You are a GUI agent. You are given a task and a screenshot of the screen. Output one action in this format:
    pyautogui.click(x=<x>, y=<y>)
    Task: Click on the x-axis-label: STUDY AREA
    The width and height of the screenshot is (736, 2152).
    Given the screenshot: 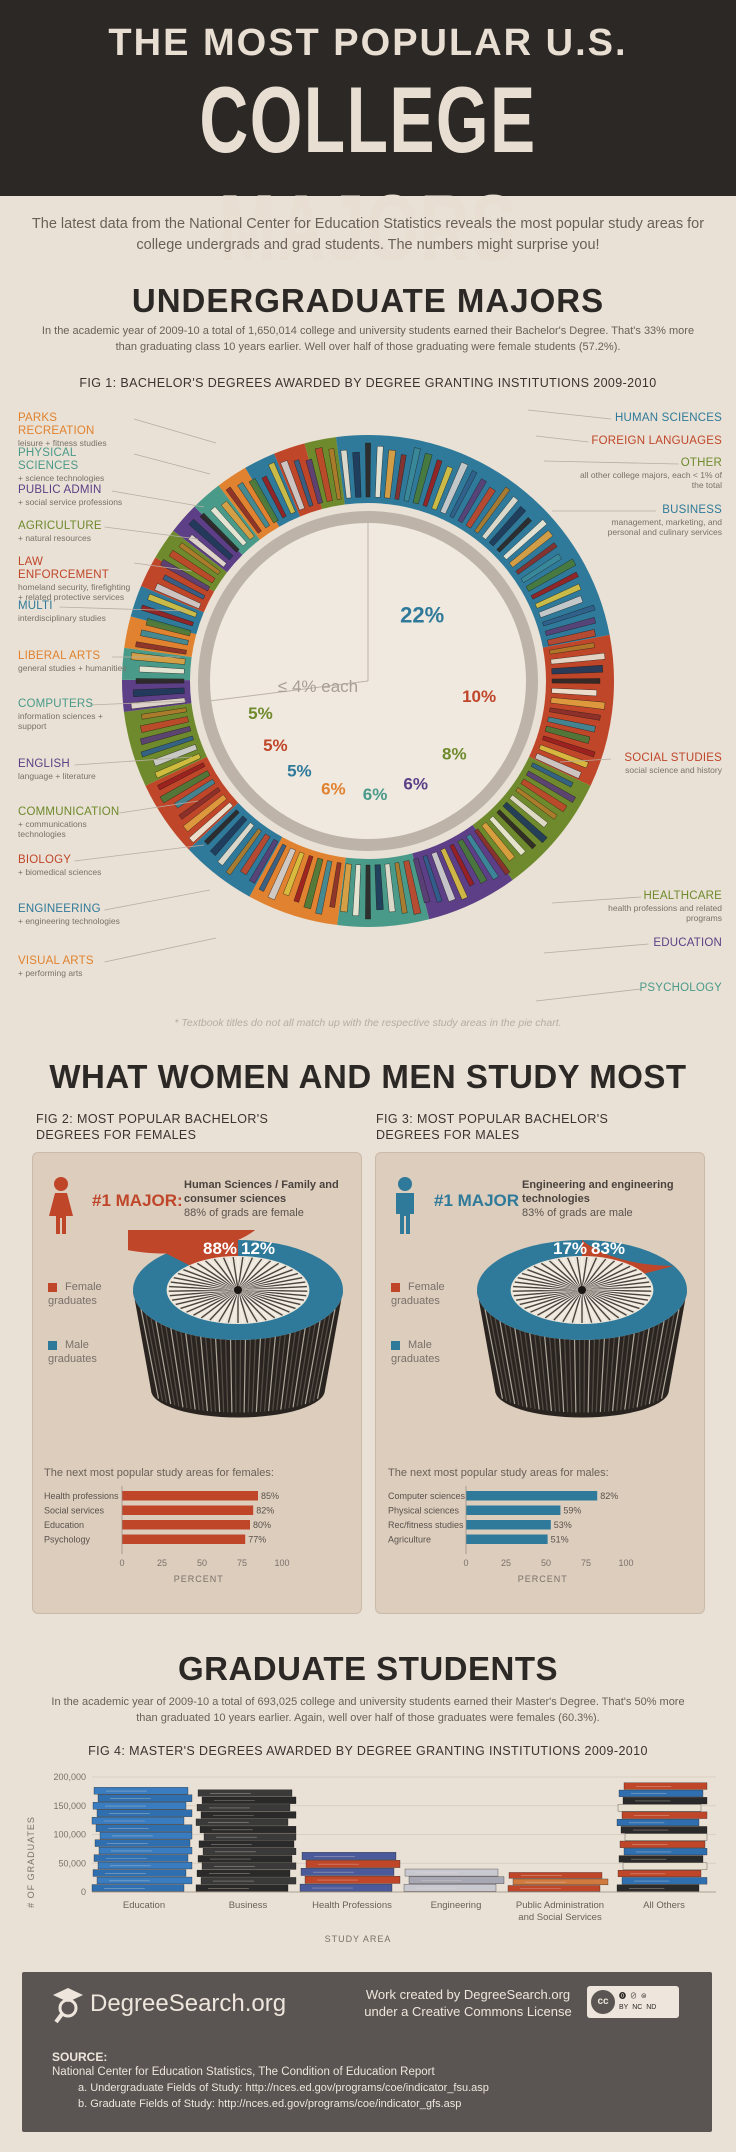 What is the action you would take?
    pyautogui.click(x=358, y=1939)
    